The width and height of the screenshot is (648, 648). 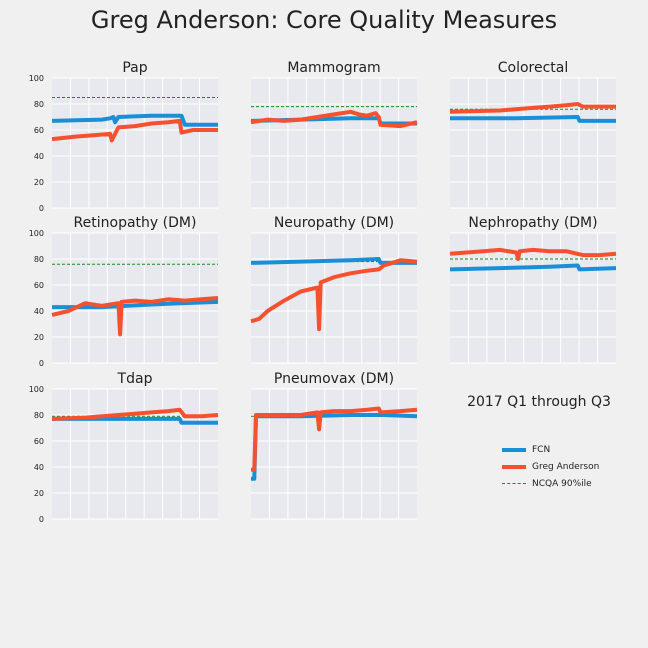 I want to click on main-title: Greg Anderson: Core Quality Measures, so click(x=324, y=20).